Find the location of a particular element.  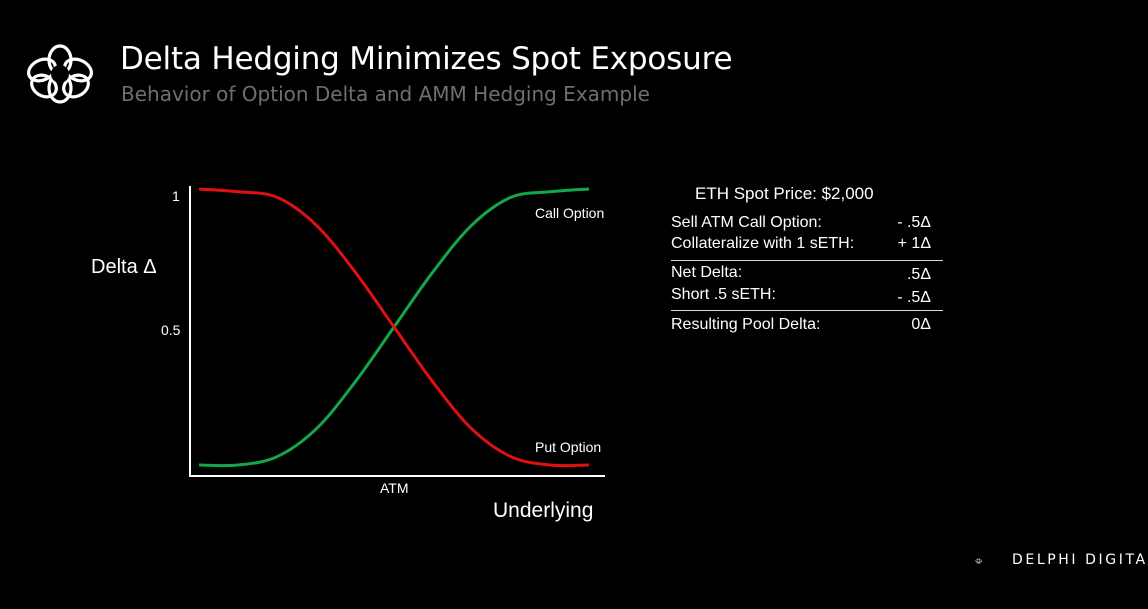

collateral-value: + 1Δ is located at coordinates (914, 243).